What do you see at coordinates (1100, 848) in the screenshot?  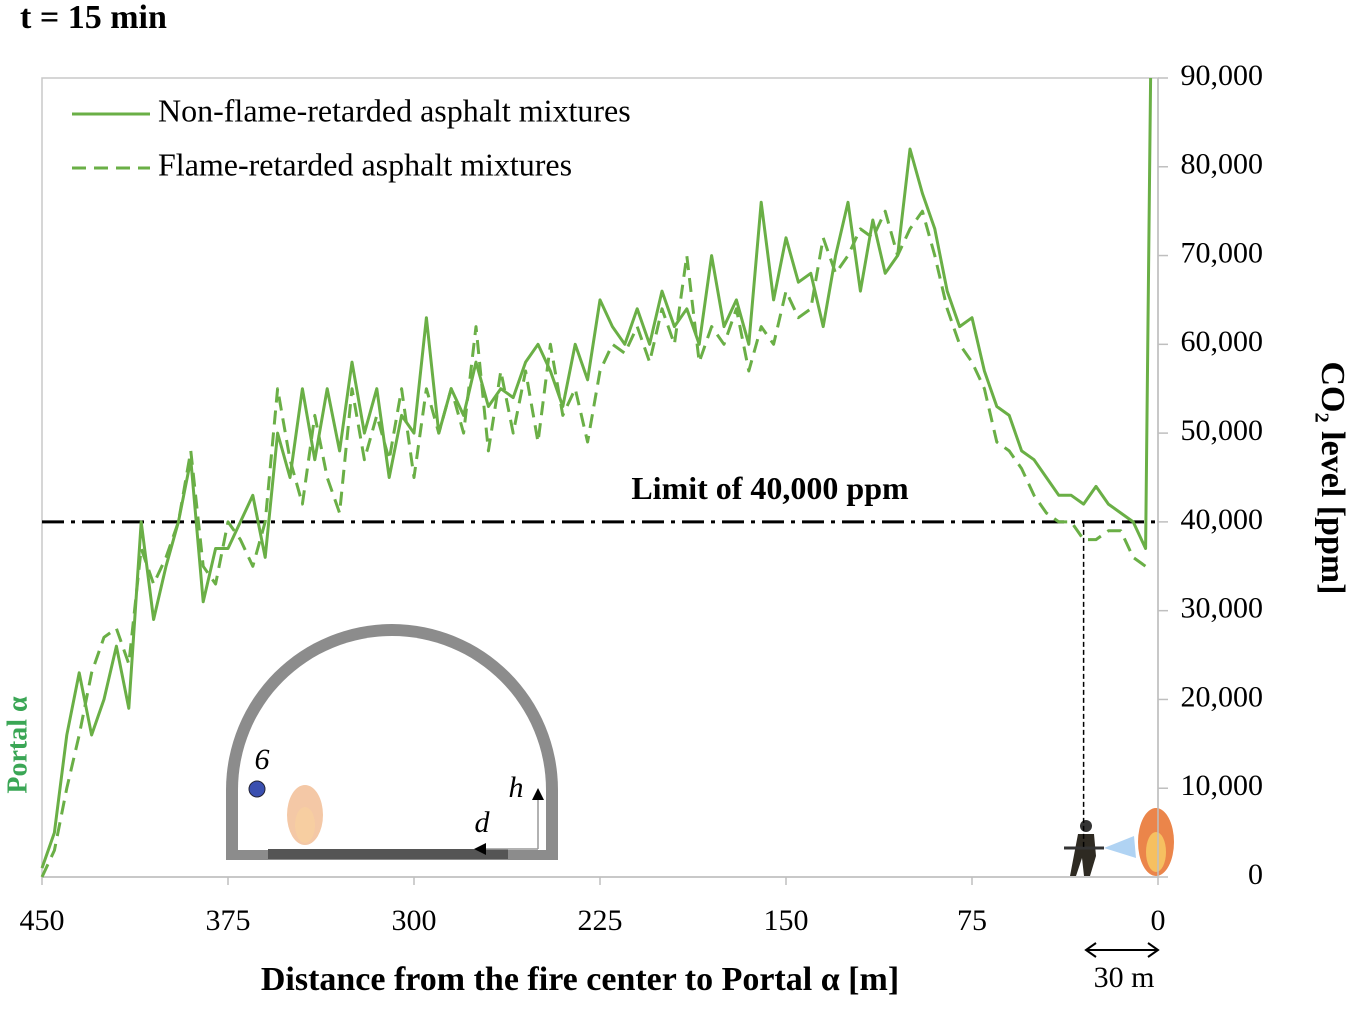 I see `firefighter-icon` at bounding box center [1100, 848].